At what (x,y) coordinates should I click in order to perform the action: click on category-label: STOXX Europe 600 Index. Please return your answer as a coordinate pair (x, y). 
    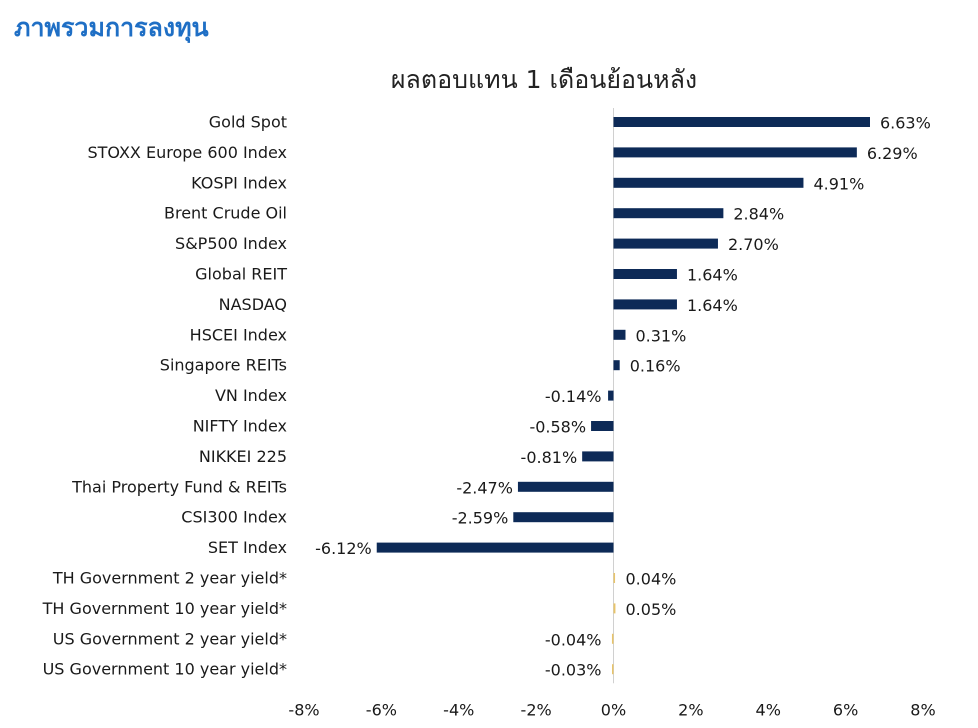
    Looking at the image, I should click on (187, 152).